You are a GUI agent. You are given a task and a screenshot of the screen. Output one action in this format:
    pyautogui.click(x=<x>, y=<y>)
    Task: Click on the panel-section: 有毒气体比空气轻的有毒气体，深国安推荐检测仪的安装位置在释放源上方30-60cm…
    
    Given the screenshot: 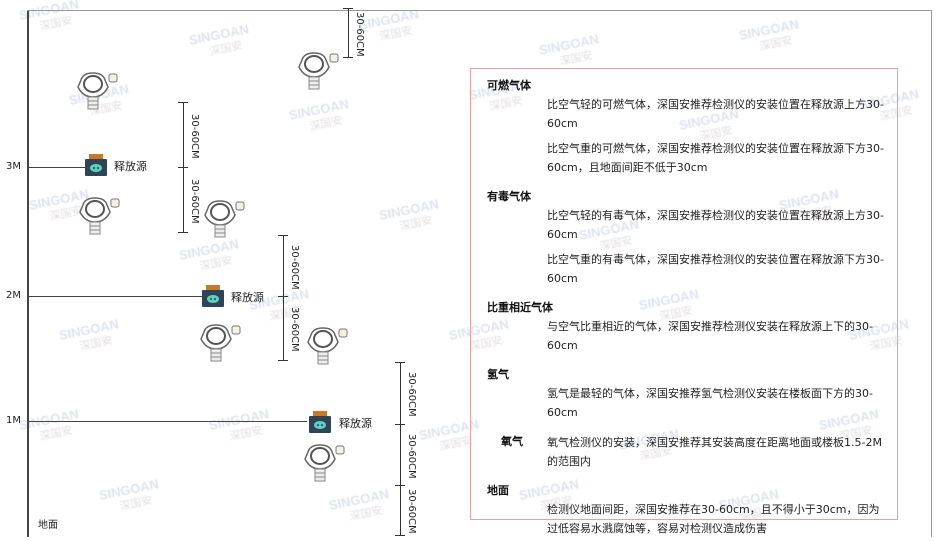 What is the action you would take?
    pyautogui.click(x=688, y=241)
    